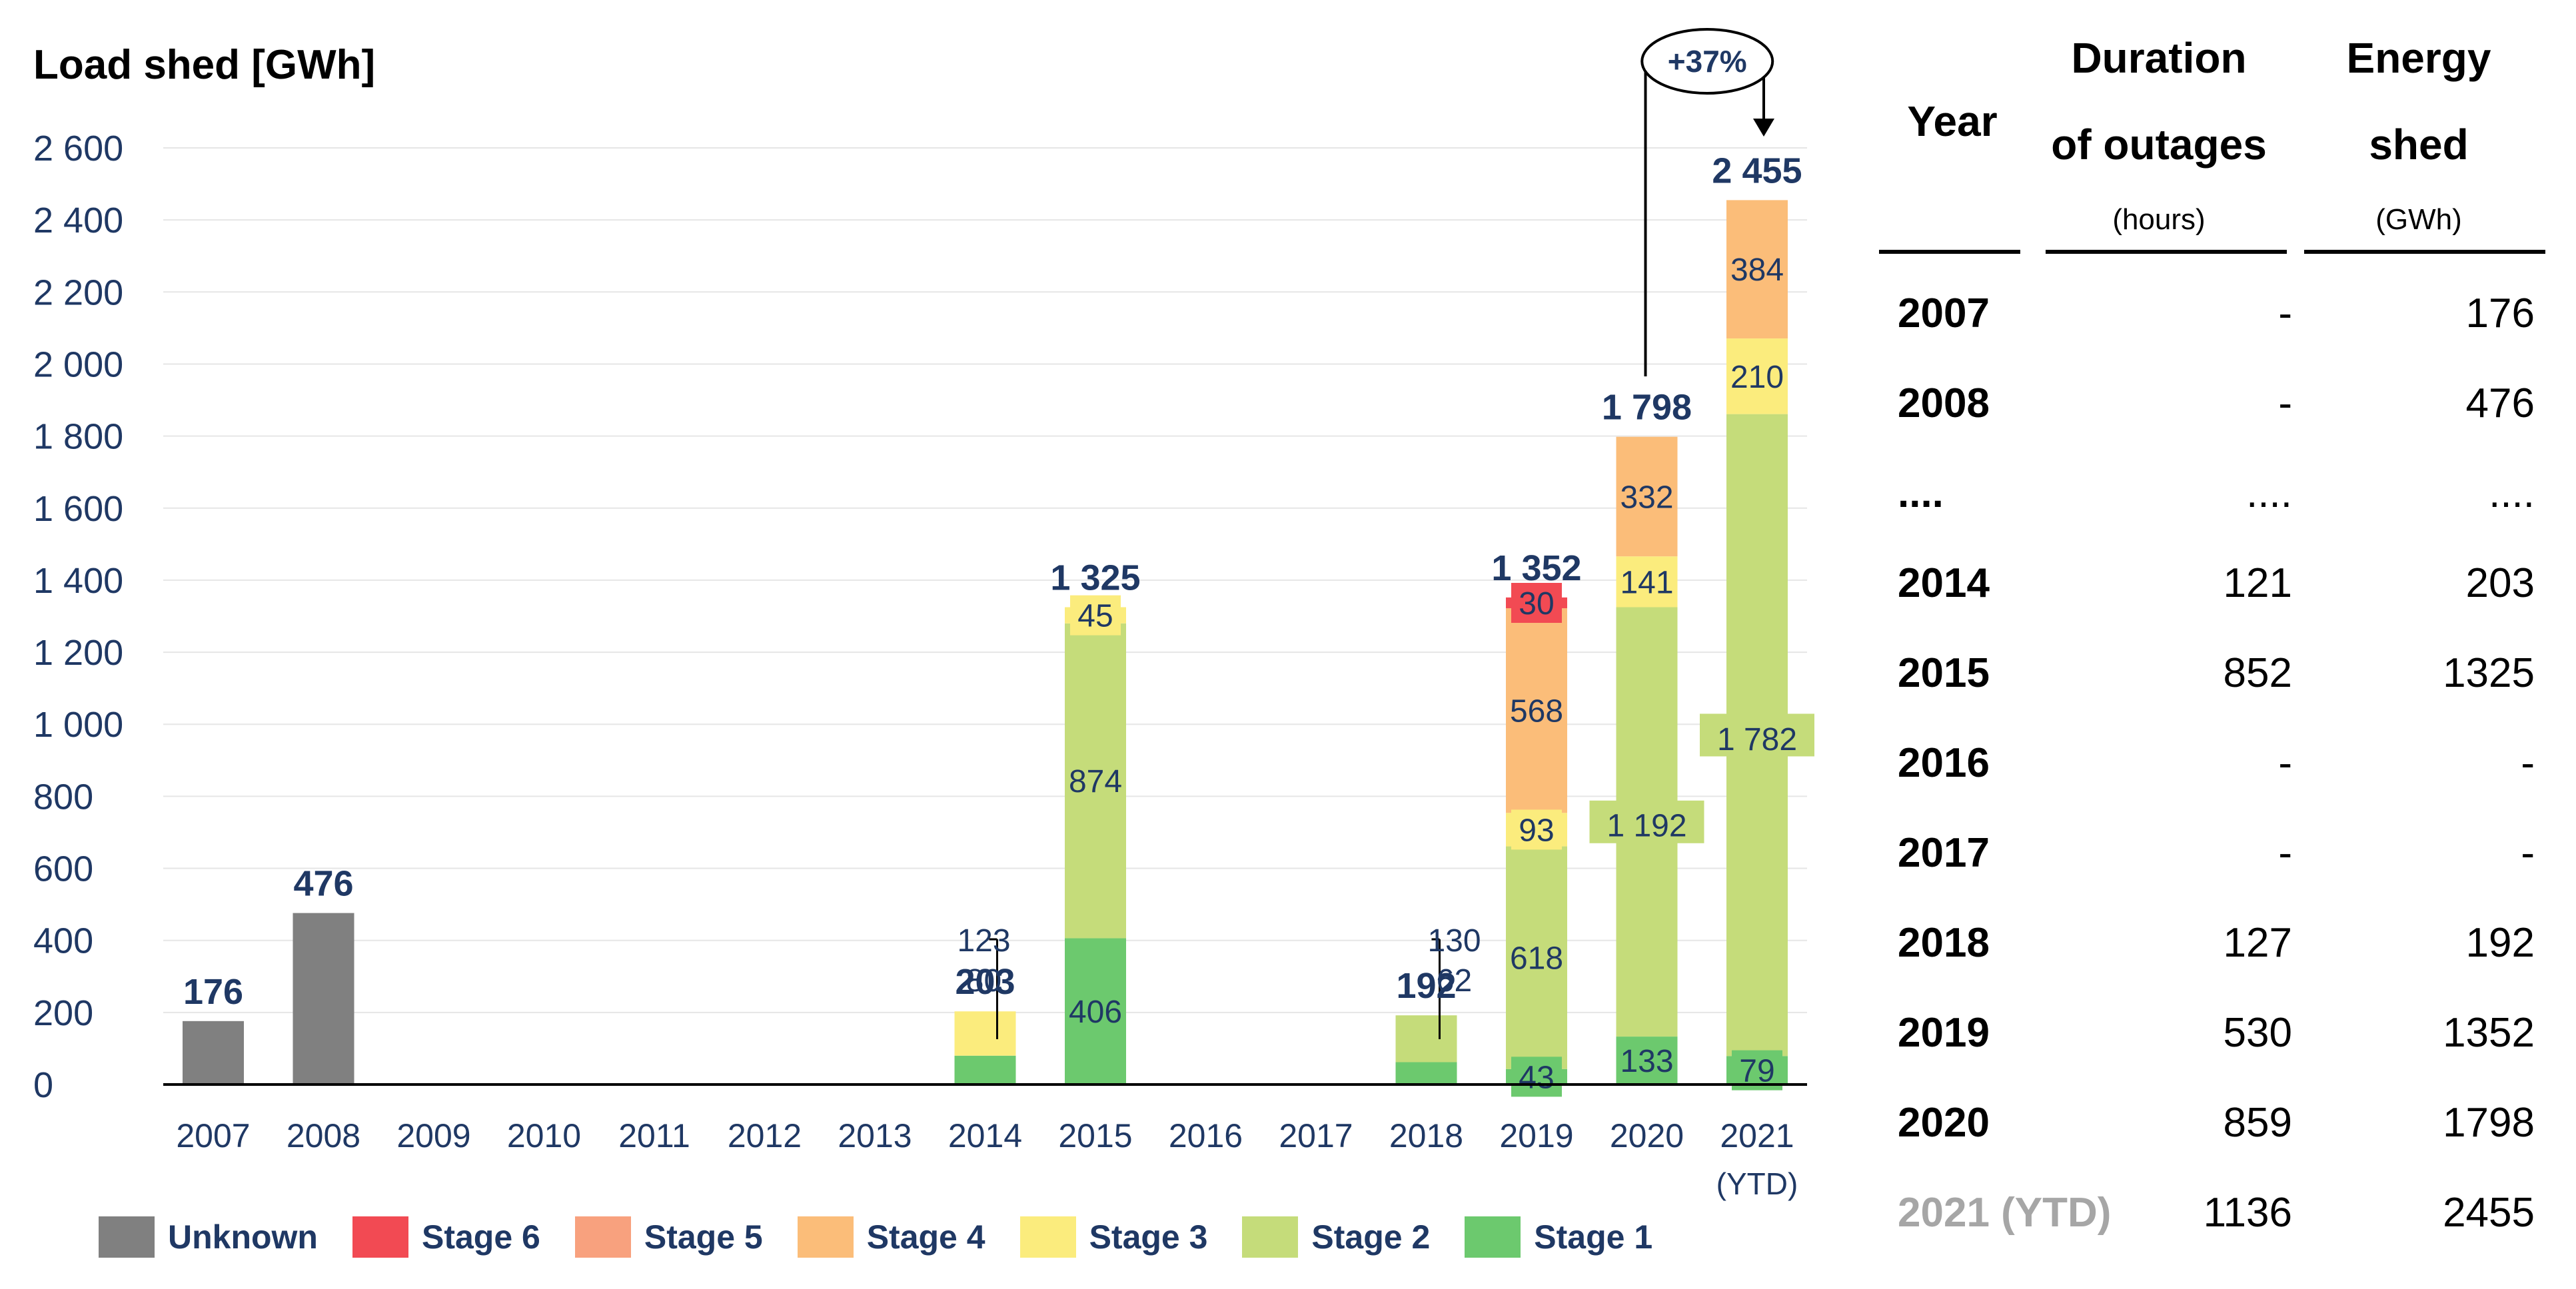  What do you see at coordinates (2215, 335) in the screenshot?
I see `table-row: 2007 - 176` at bounding box center [2215, 335].